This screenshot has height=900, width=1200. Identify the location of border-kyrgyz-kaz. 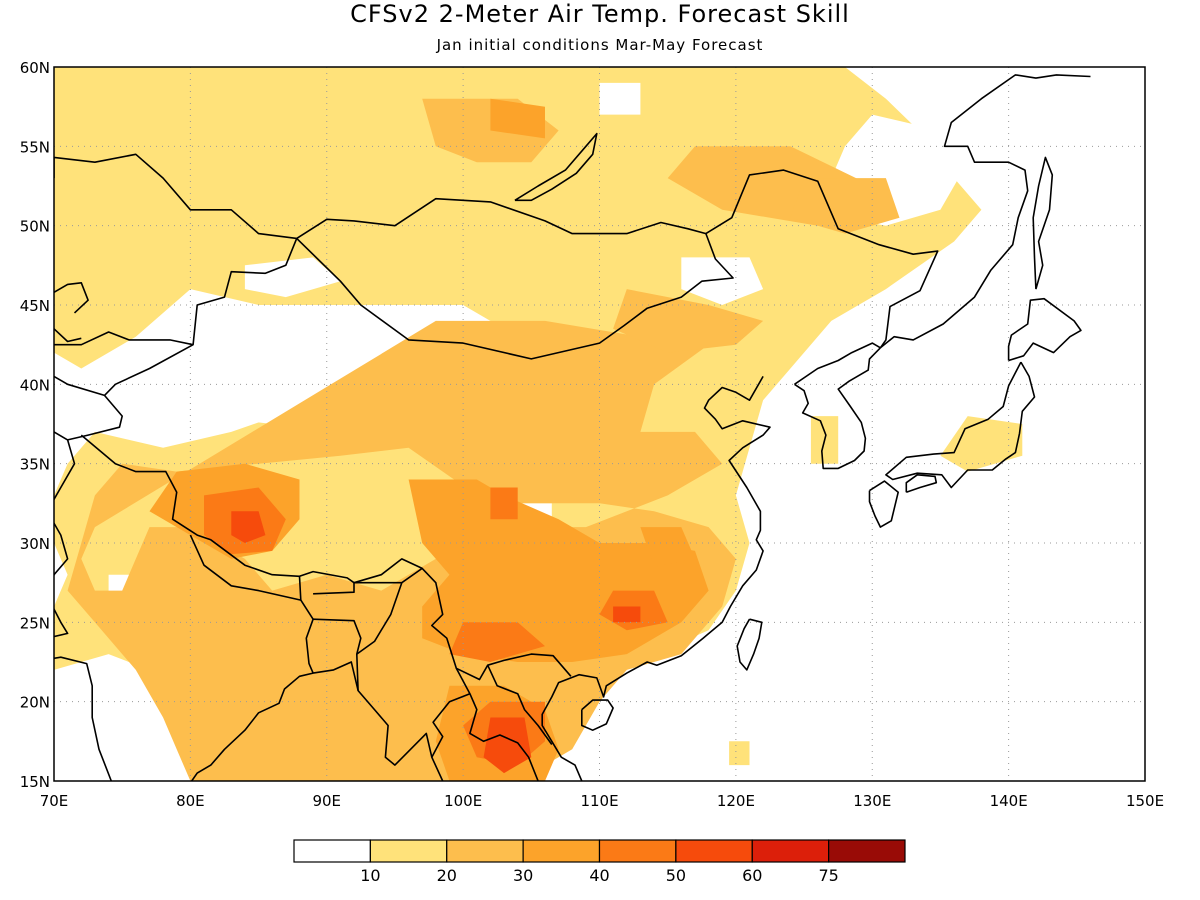
(124, 338).